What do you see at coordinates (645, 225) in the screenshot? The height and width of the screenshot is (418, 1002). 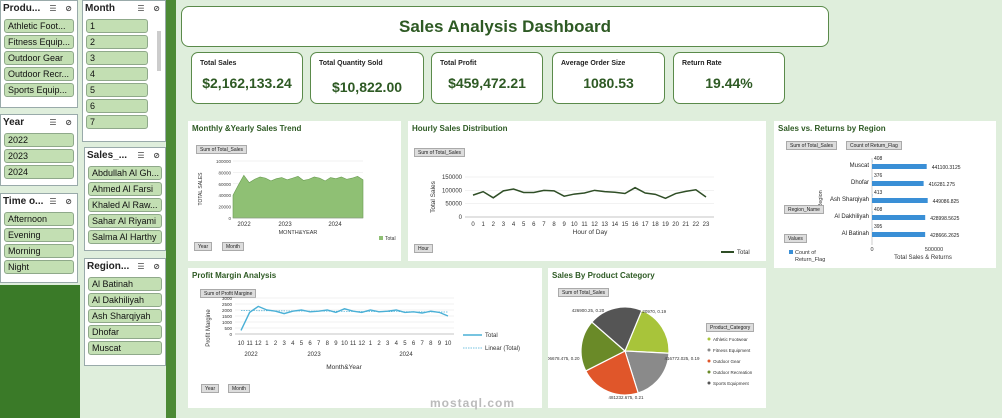 I see `x-tick-label: 17` at bounding box center [645, 225].